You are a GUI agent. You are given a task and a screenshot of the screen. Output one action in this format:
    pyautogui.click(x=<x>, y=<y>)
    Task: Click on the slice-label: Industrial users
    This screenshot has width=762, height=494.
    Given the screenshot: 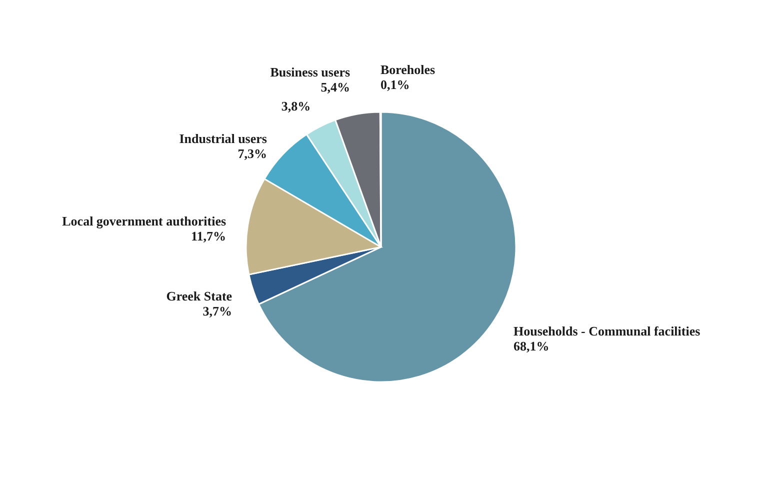 What is the action you would take?
    pyautogui.click(x=223, y=138)
    